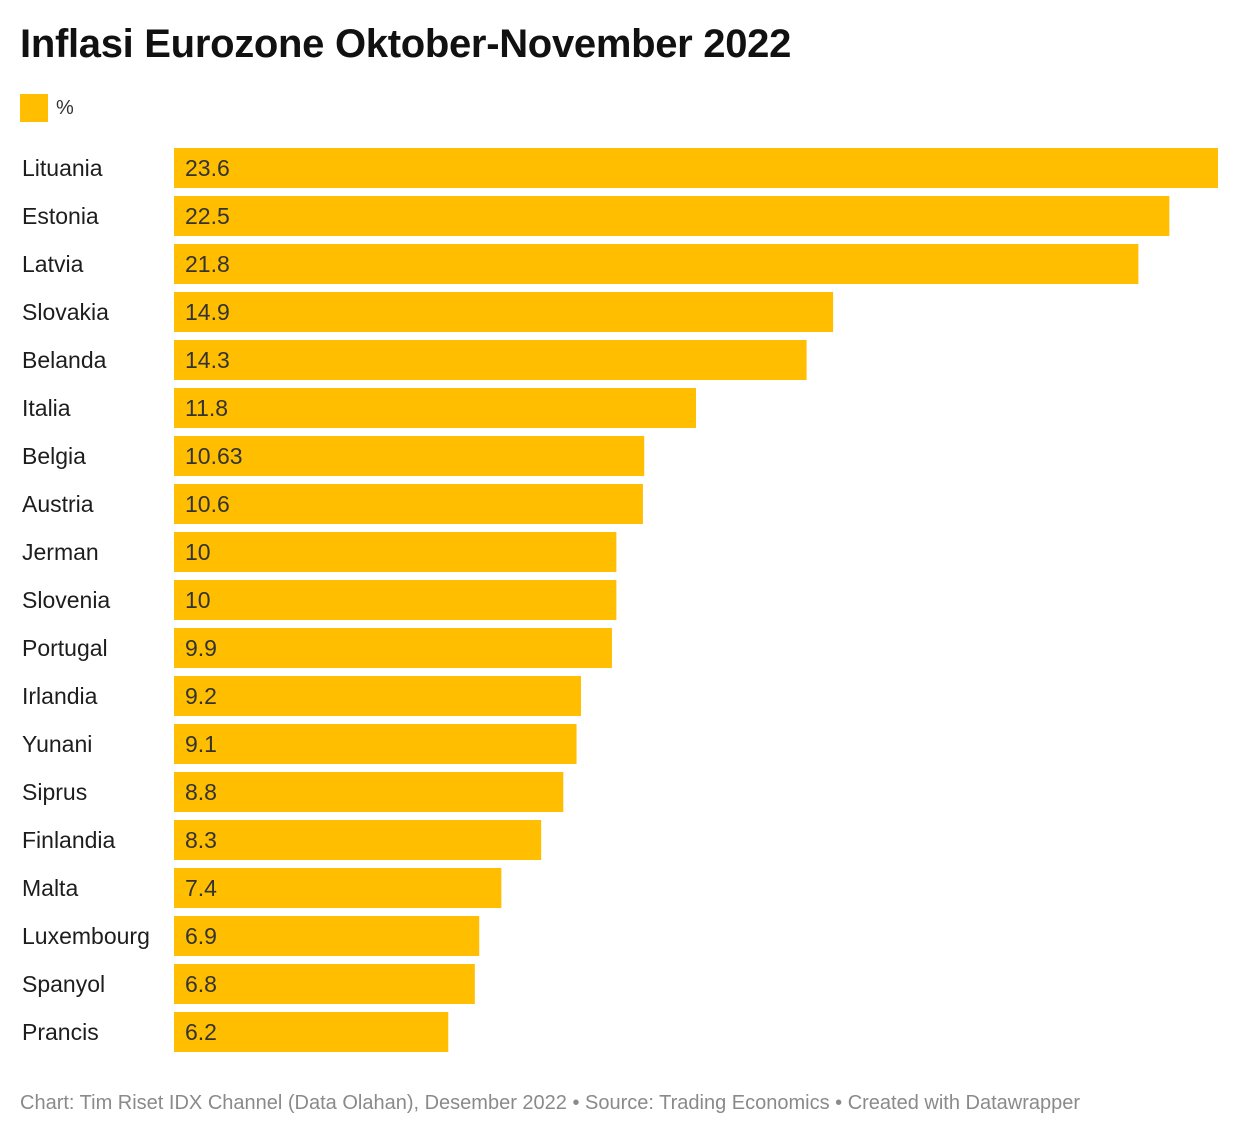  Describe the element at coordinates (60, 552) in the screenshot. I see `category-label: Jerman` at that location.